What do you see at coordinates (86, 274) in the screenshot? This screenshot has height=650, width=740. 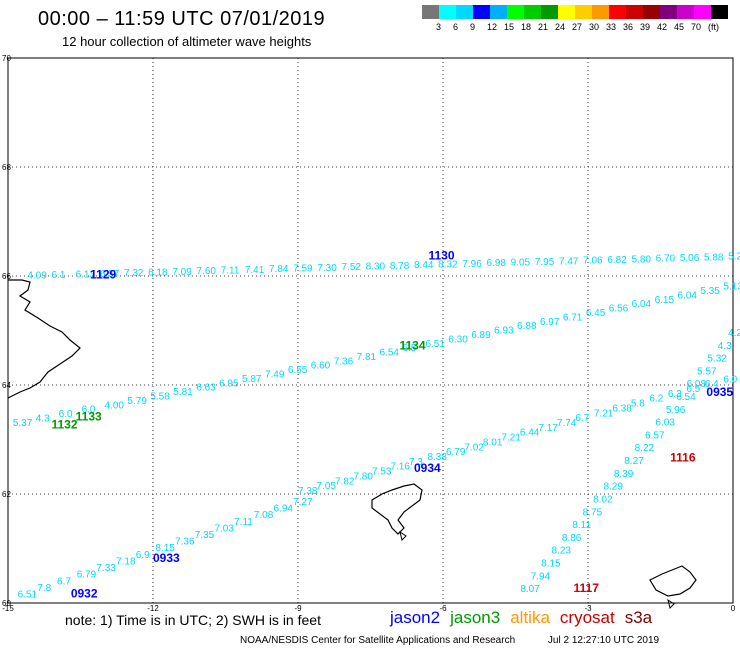 I see `swh-value: 6.13` at bounding box center [86, 274].